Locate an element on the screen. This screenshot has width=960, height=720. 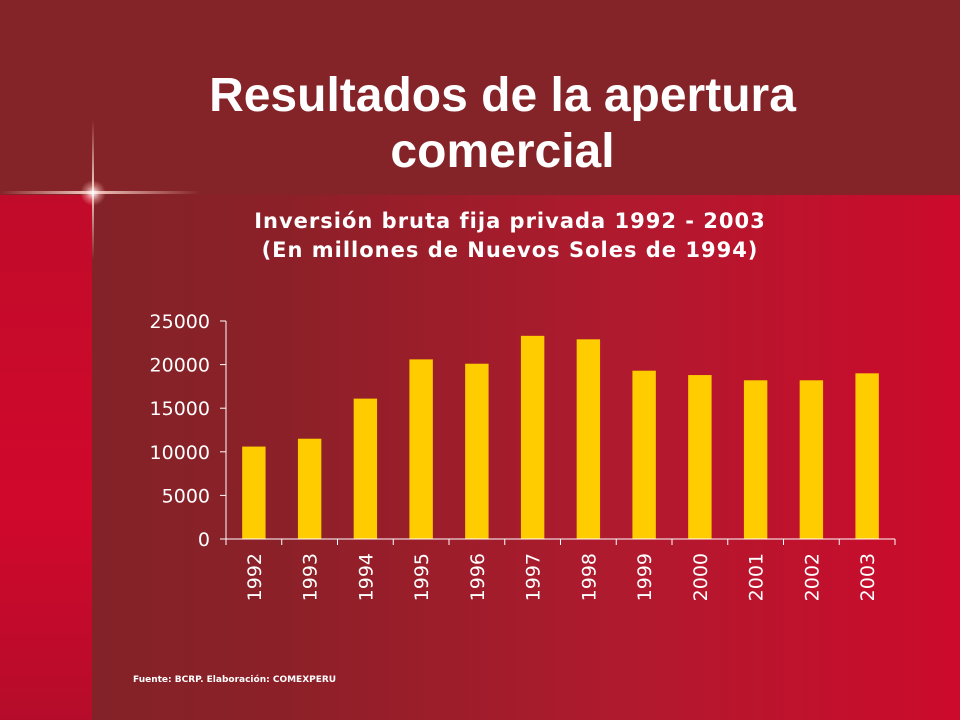
x-tick-label-1998: 1998 is located at coordinates (589, 577).